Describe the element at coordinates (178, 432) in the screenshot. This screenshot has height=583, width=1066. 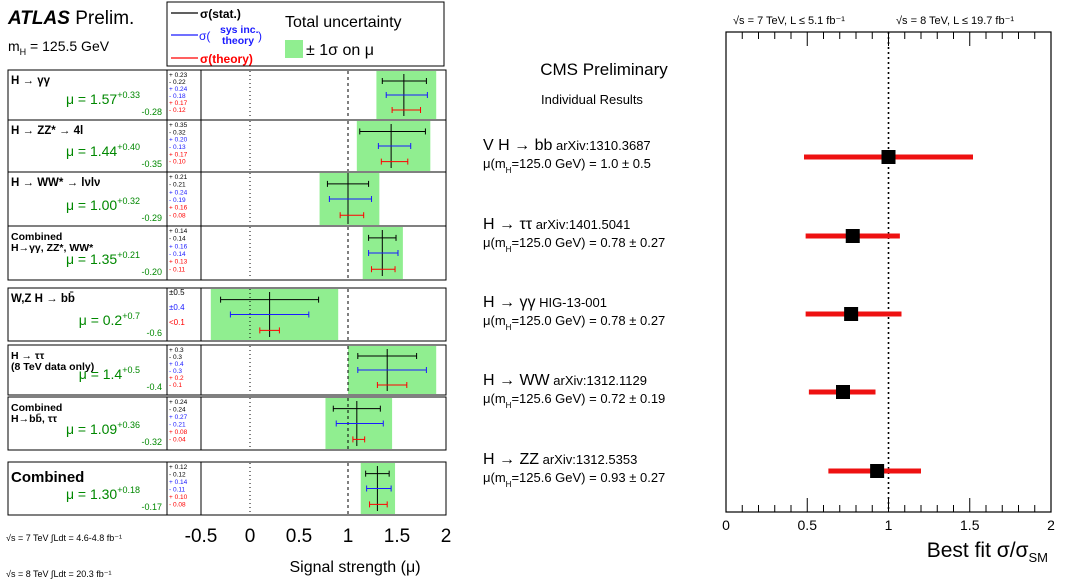
I see `side-value: + 0.08` at that location.